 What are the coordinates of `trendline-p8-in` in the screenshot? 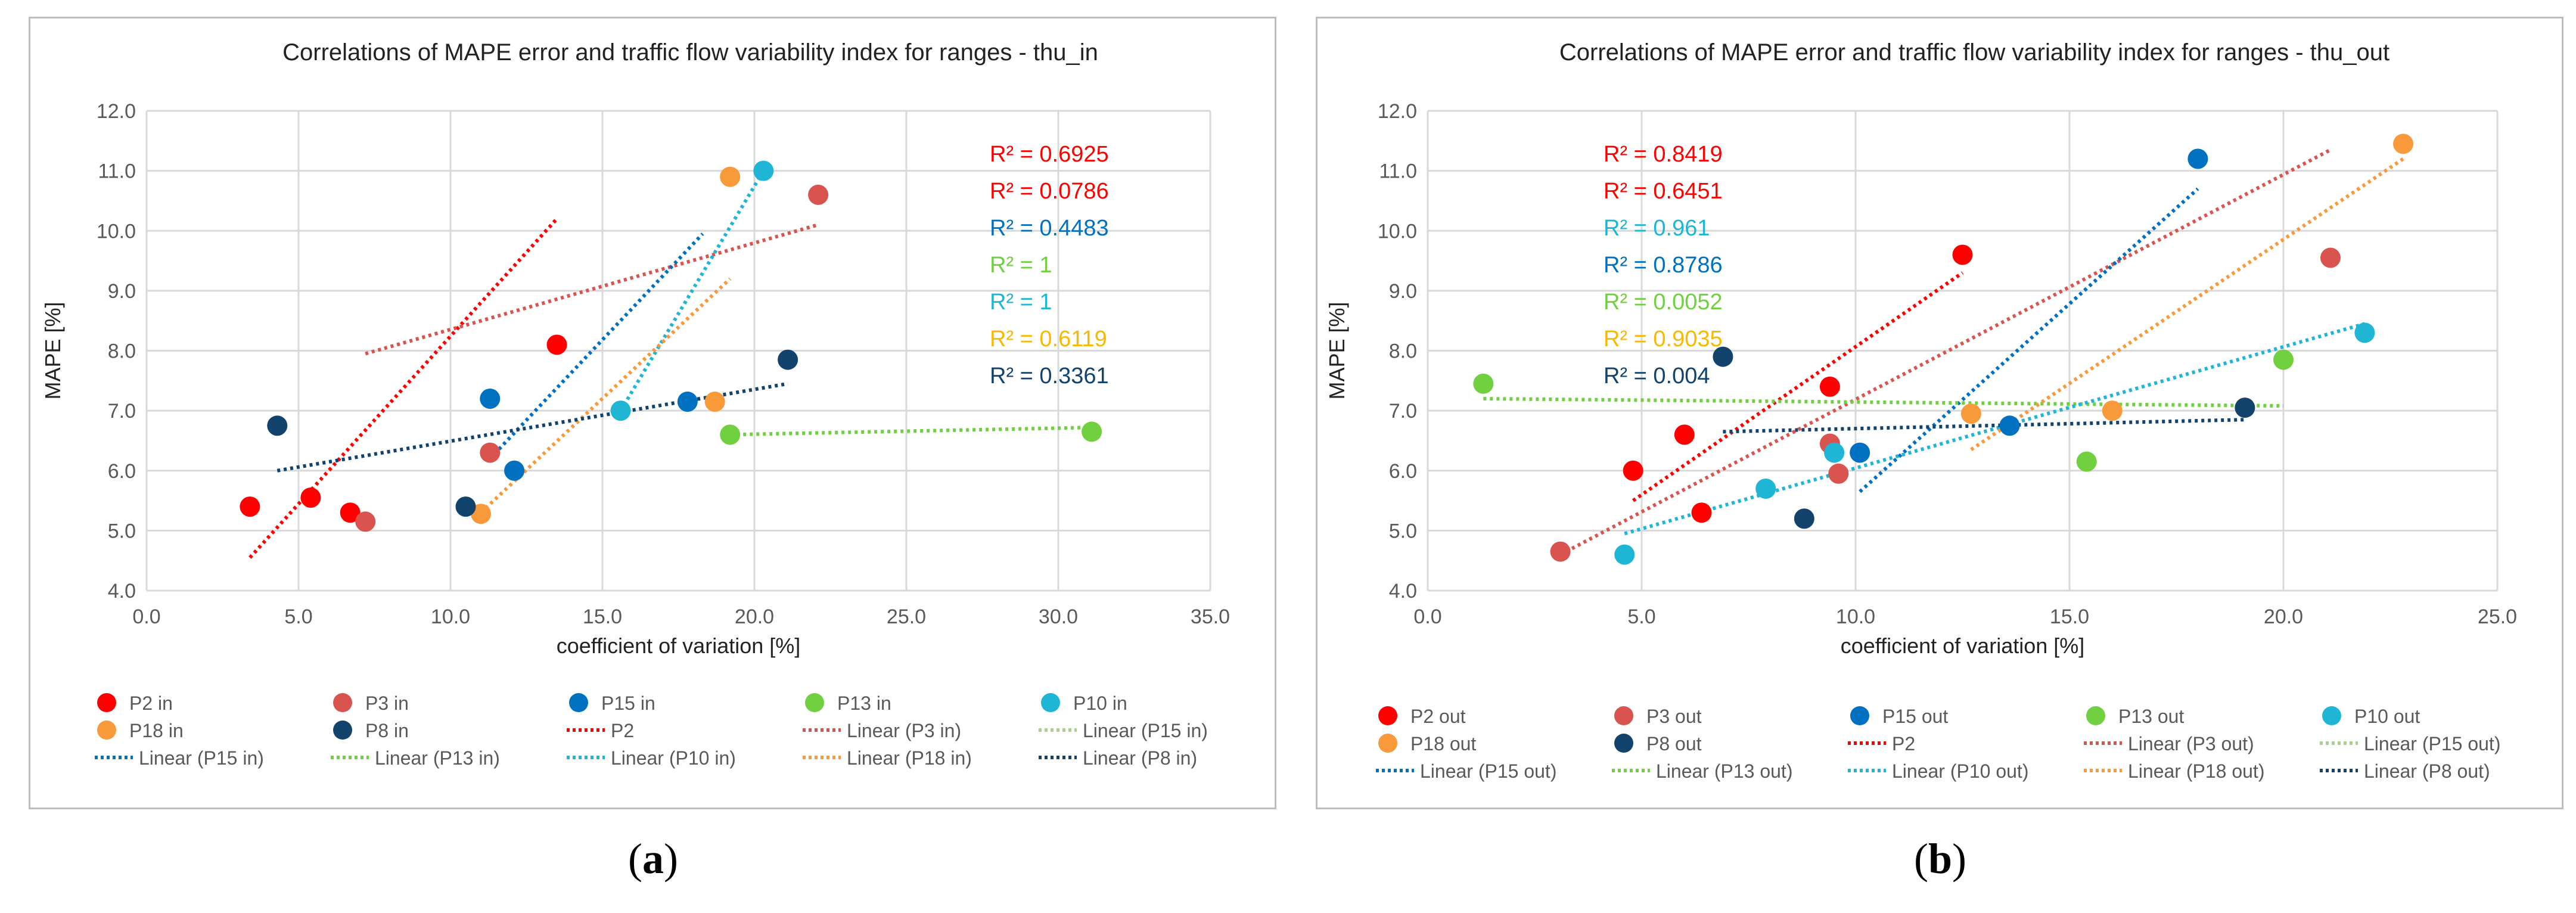 It's located at (532, 427).